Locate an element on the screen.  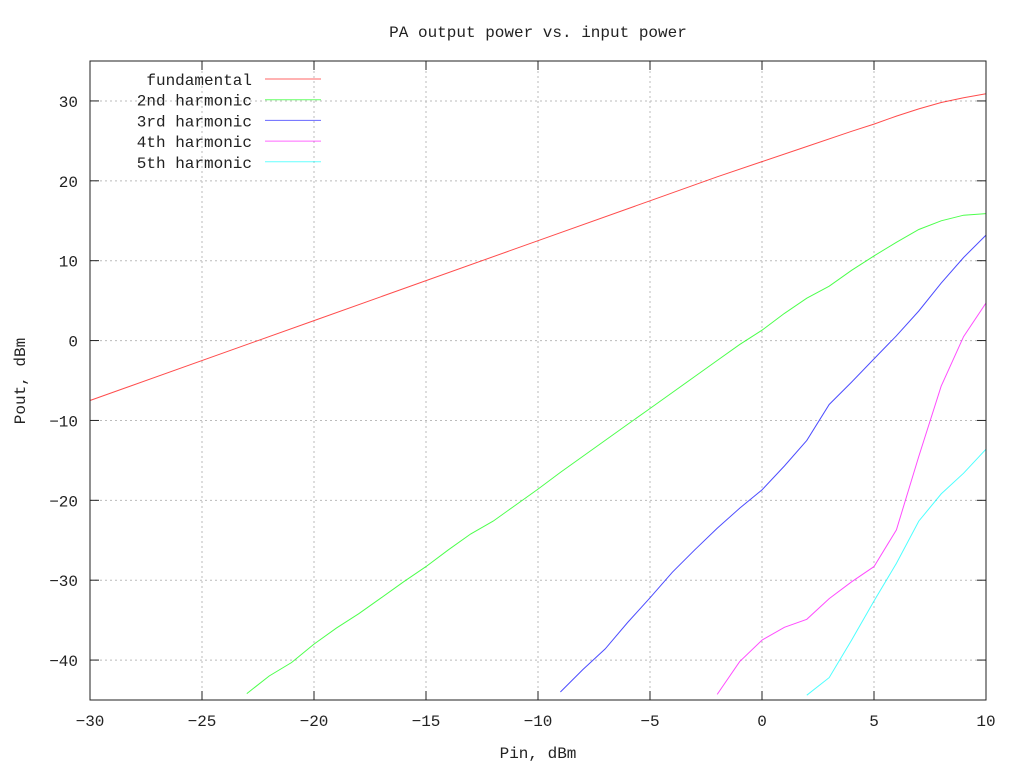
legend-label: fundamental is located at coordinates (199, 81).